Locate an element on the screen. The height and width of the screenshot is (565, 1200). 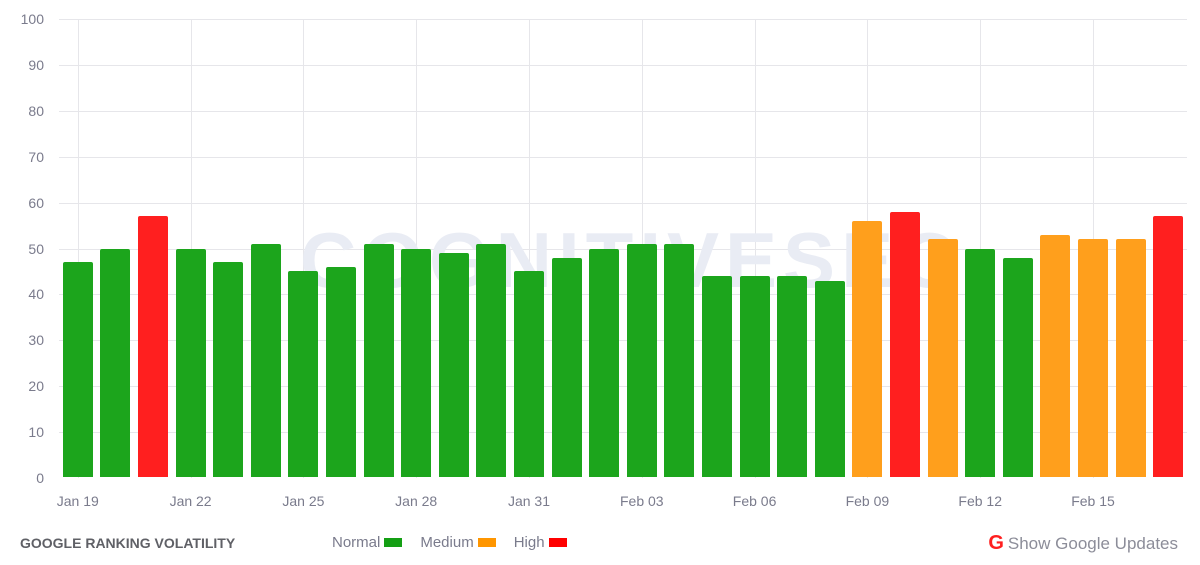
legend-normal: Normal is located at coordinates (367, 542).